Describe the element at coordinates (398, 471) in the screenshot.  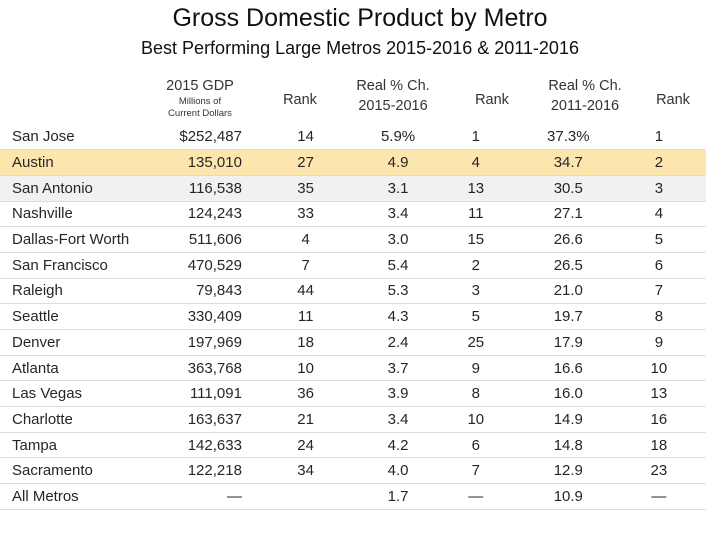
I see `pct-change-2015-2016: 4.0` at that location.